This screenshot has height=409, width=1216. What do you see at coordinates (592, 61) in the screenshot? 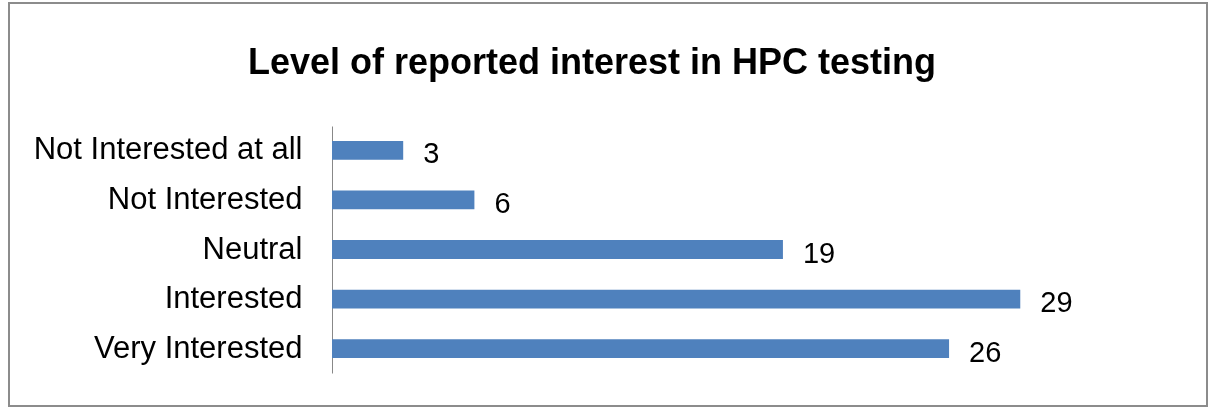
I see `chart-title: Level of reported interest in HPC testing` at bounding box center [592, 61].